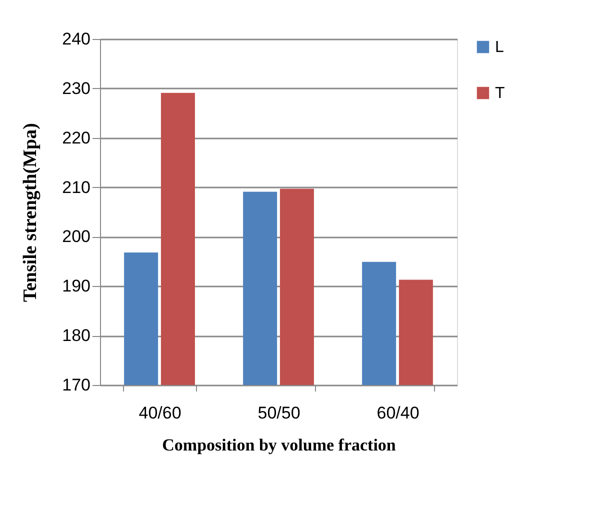 This screenshot has width=609, height=518. Describe the element at coordinates (31, 212) in the screenshot. I see `y-axis-title: Tensile strength(Mpa)` at that location.